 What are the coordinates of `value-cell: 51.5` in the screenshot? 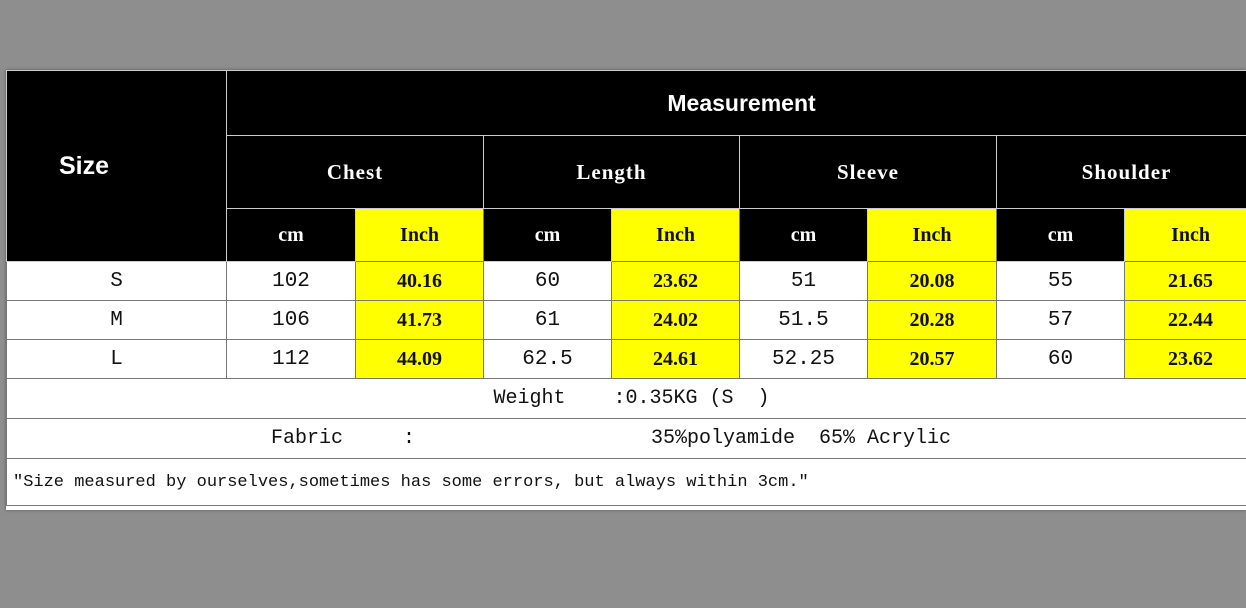 It's located at (803, 320).